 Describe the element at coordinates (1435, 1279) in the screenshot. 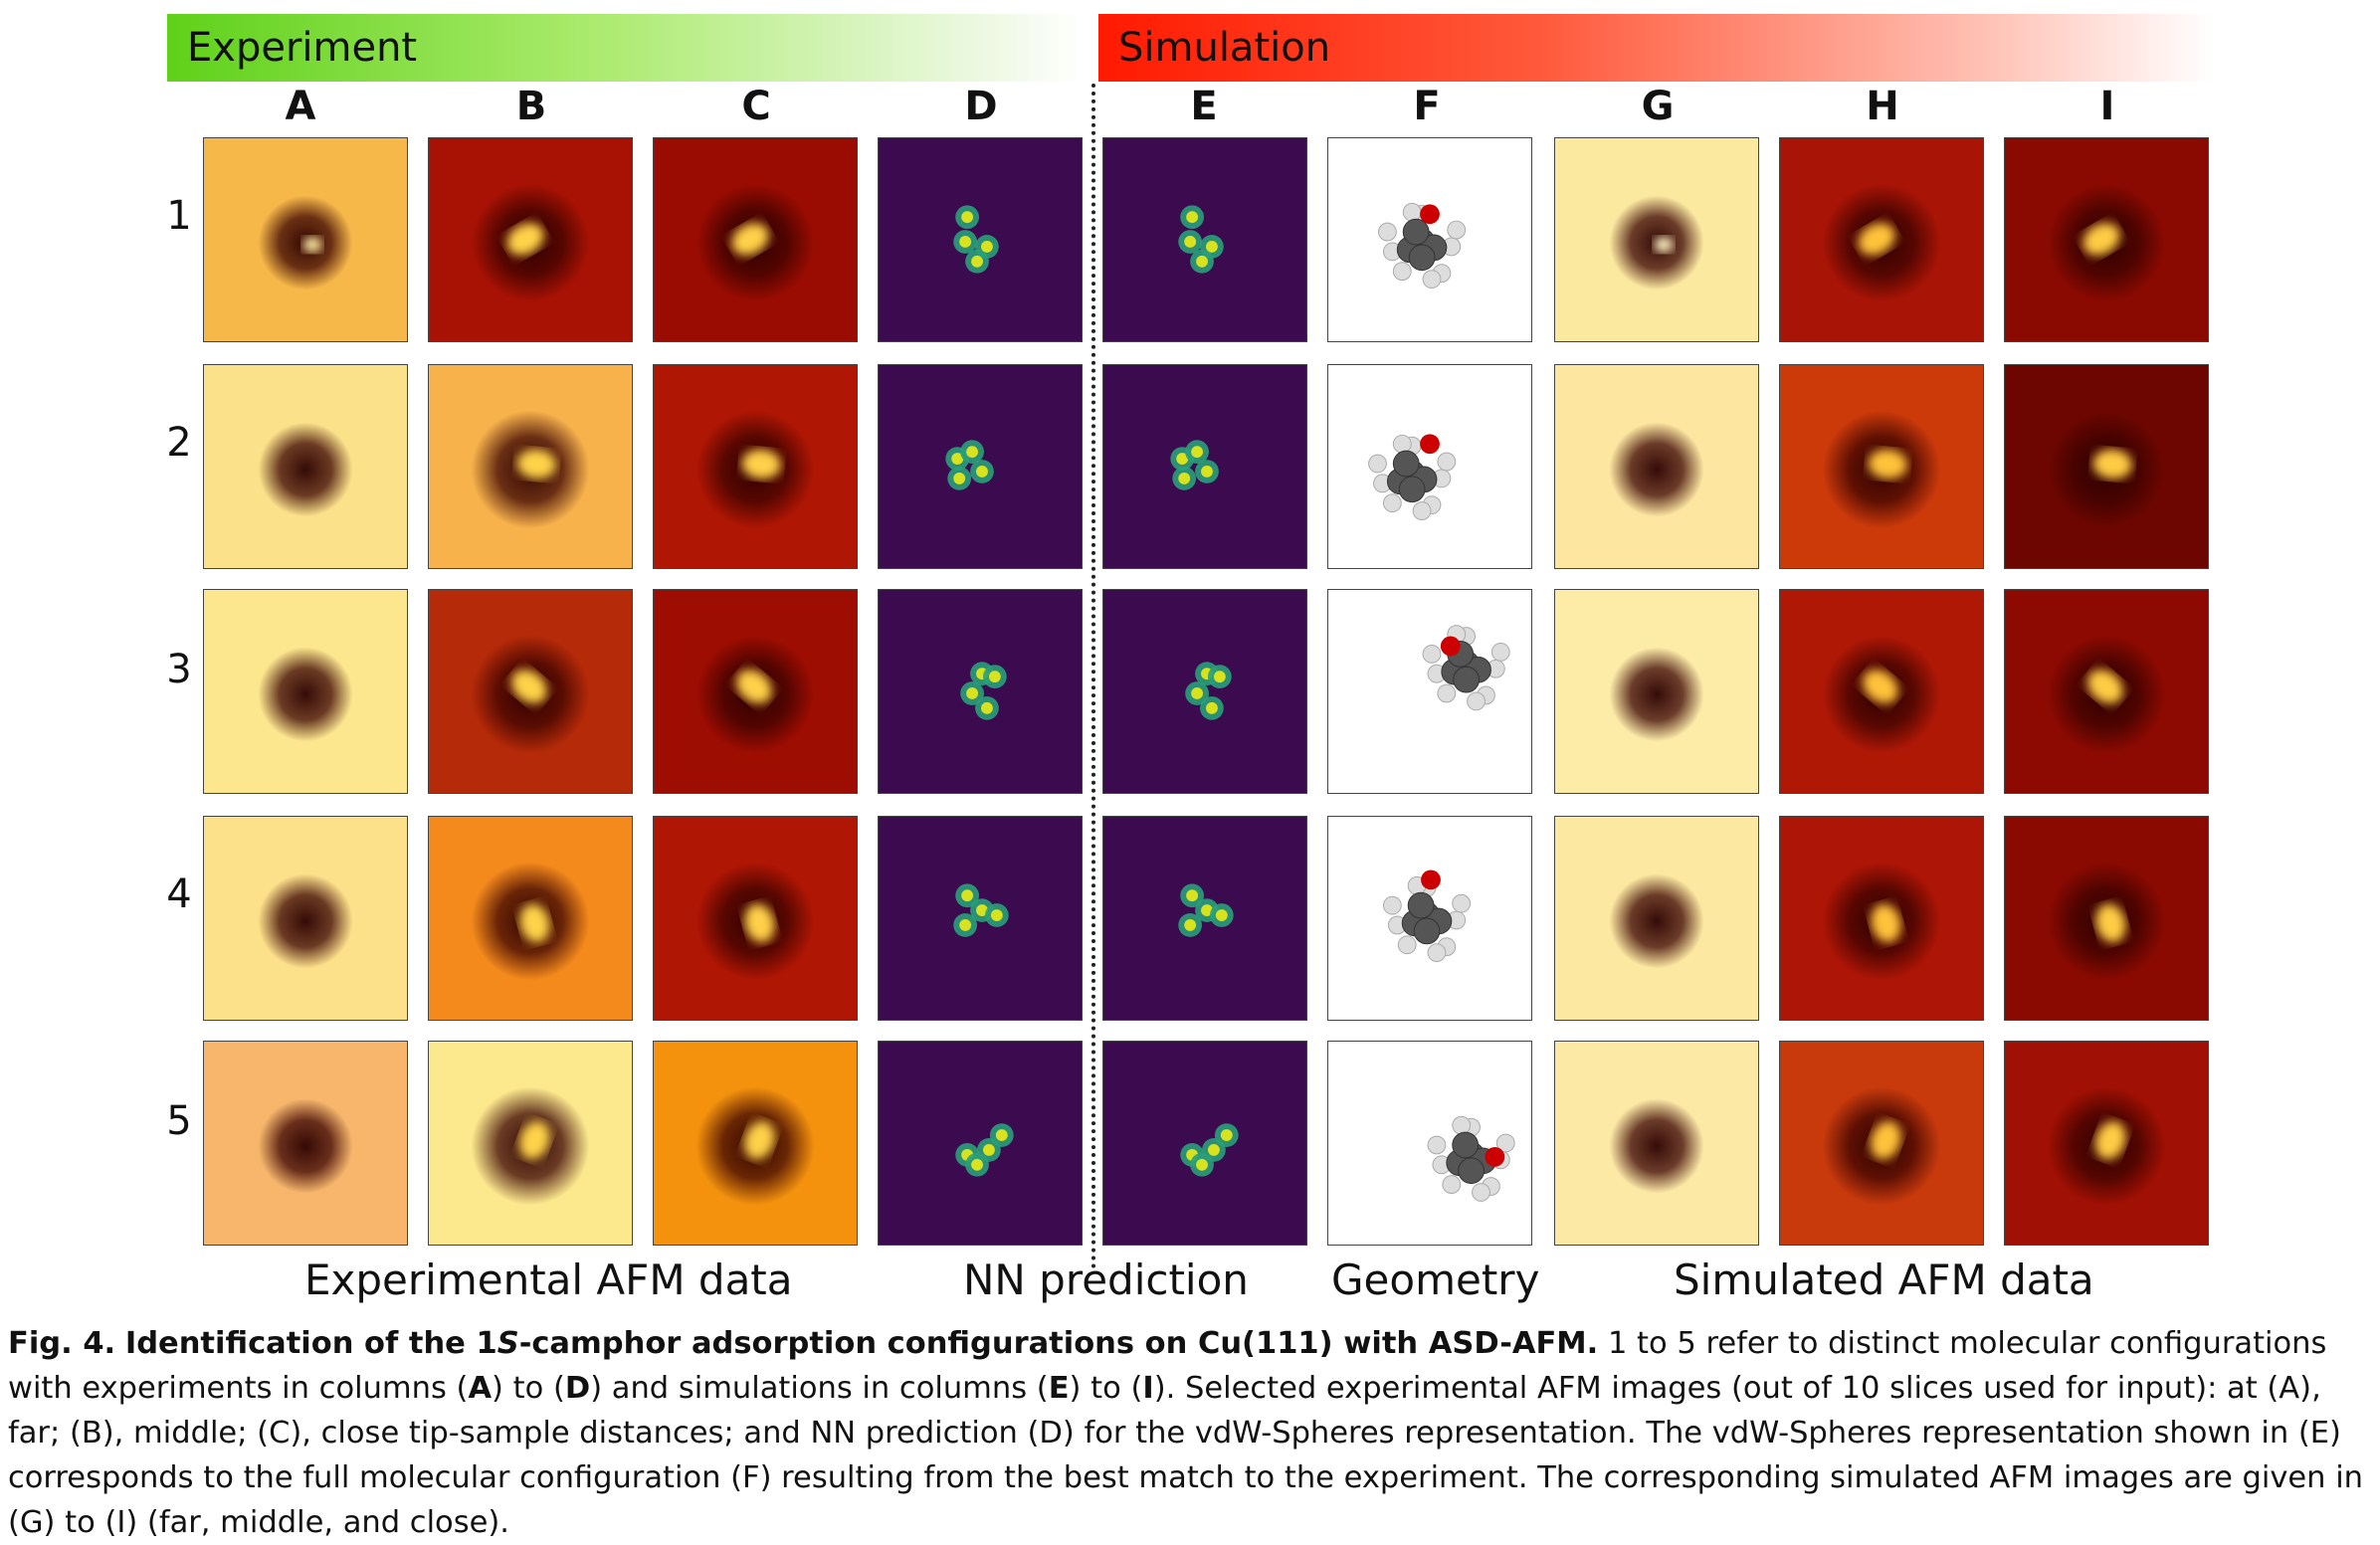

I see `group-label-geometry: Geometry` at that location.